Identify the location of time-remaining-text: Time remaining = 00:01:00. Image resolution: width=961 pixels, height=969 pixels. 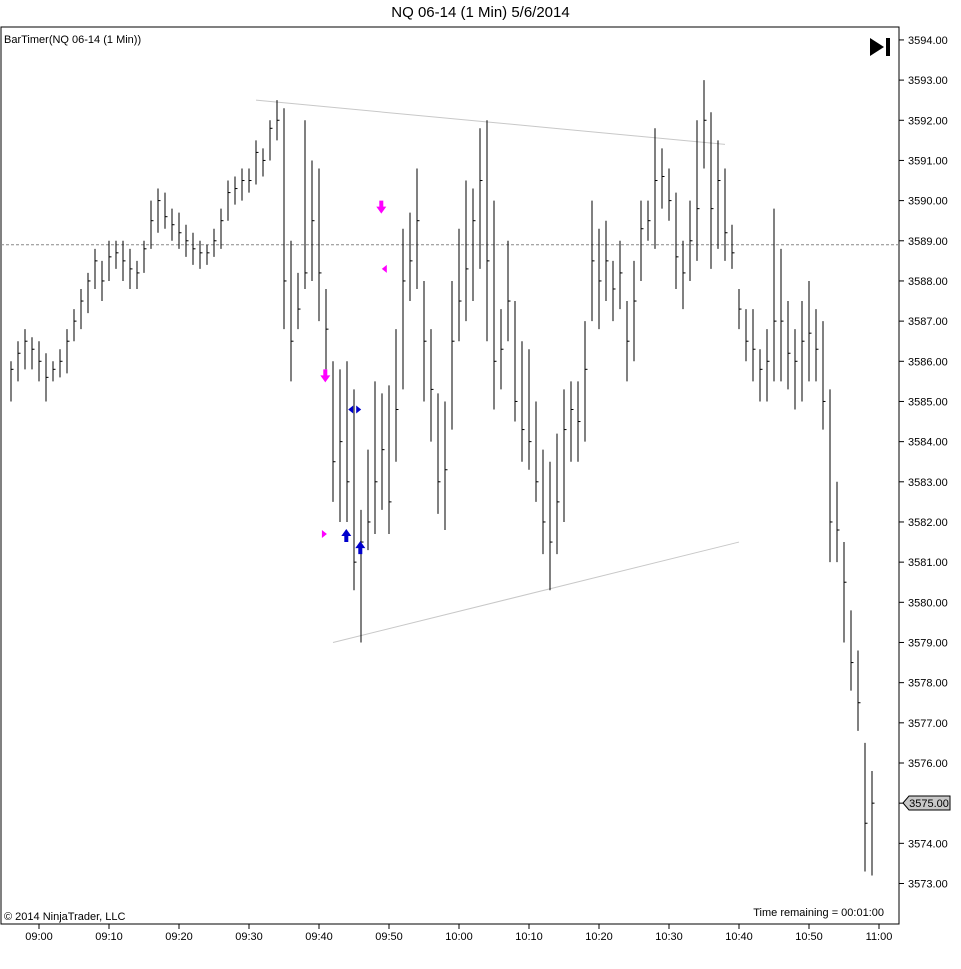
(818, 913).